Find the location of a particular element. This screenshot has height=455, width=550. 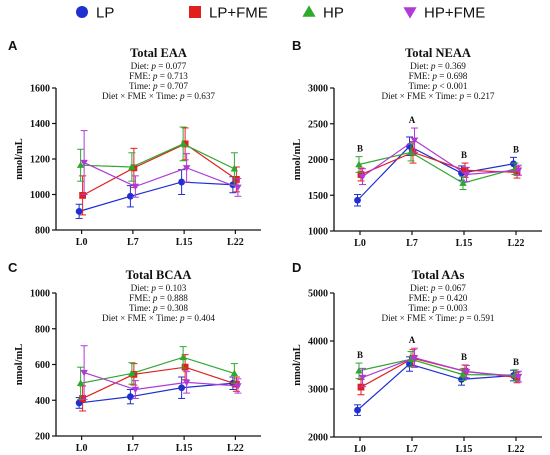

stat-line: Time: p = 0.308 is located at coordinates (158, 308).